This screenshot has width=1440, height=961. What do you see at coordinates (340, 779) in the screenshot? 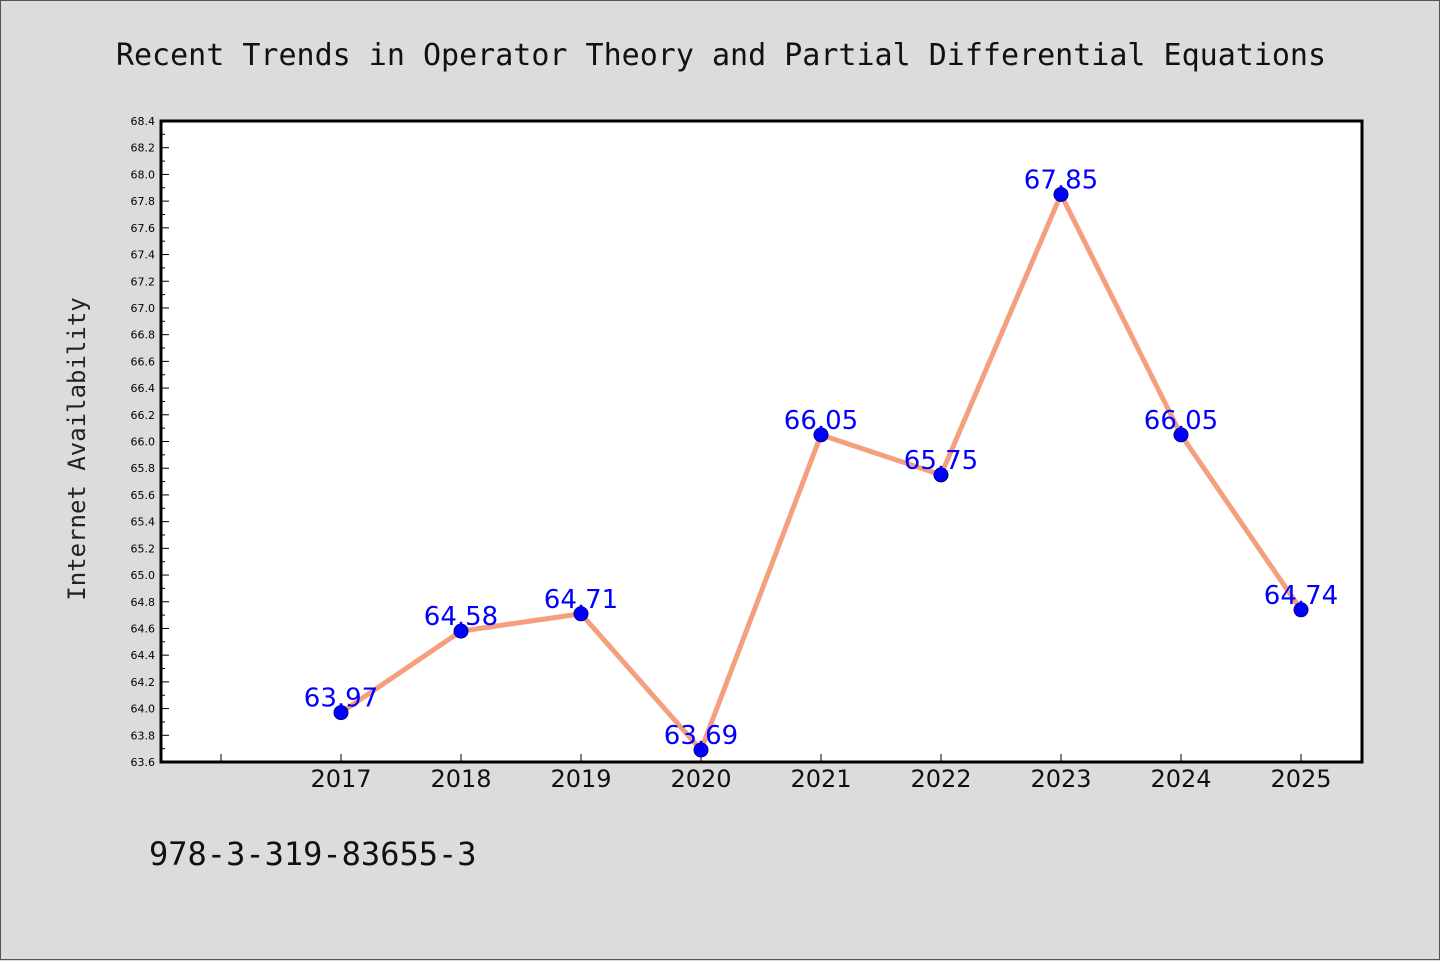
I see `x-tick-label: 2017` at bounding box center [340, 779].